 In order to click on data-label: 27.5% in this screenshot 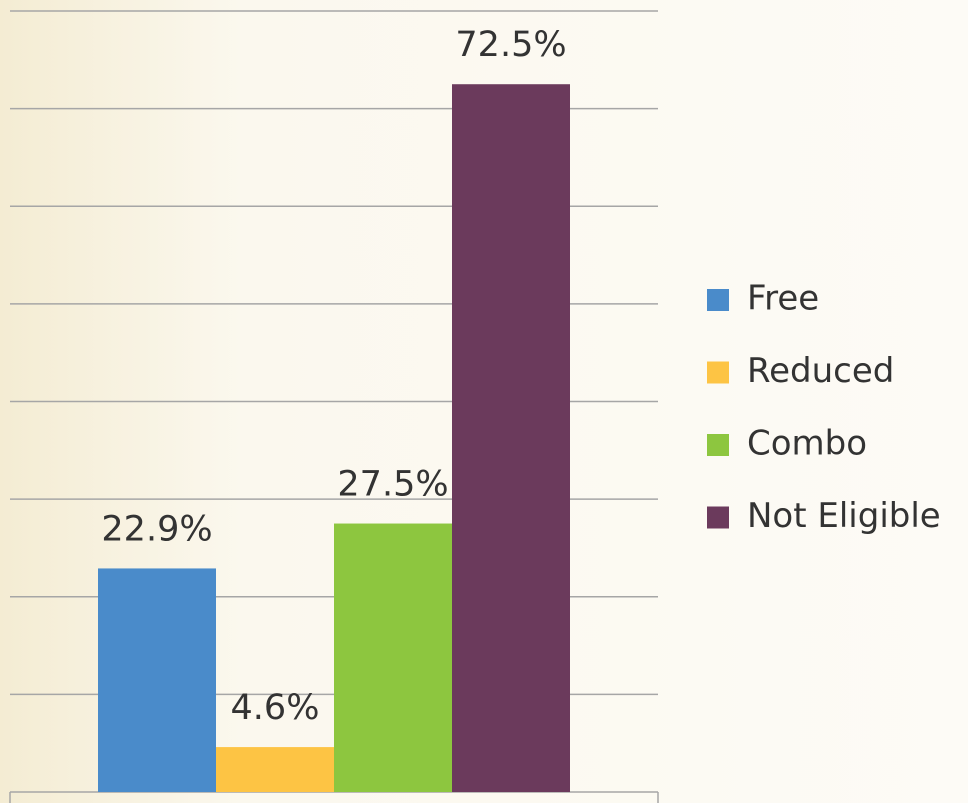, I will do `click(392, 485)`.